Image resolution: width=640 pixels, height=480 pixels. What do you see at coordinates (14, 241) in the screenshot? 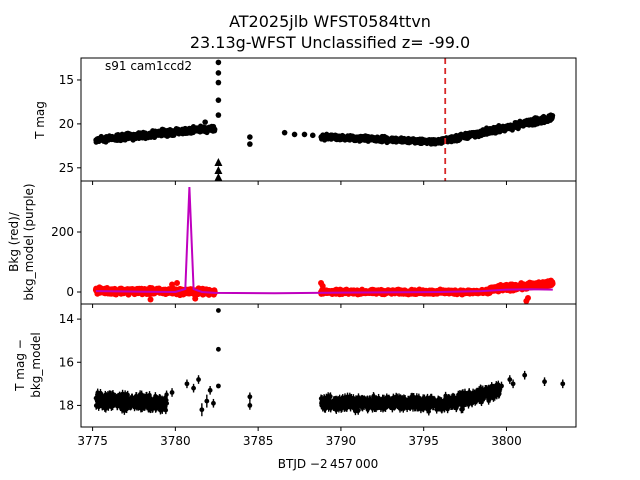
I see `y-axis-label-line1: Bkg (red)/` at bounding box center [14, 241].